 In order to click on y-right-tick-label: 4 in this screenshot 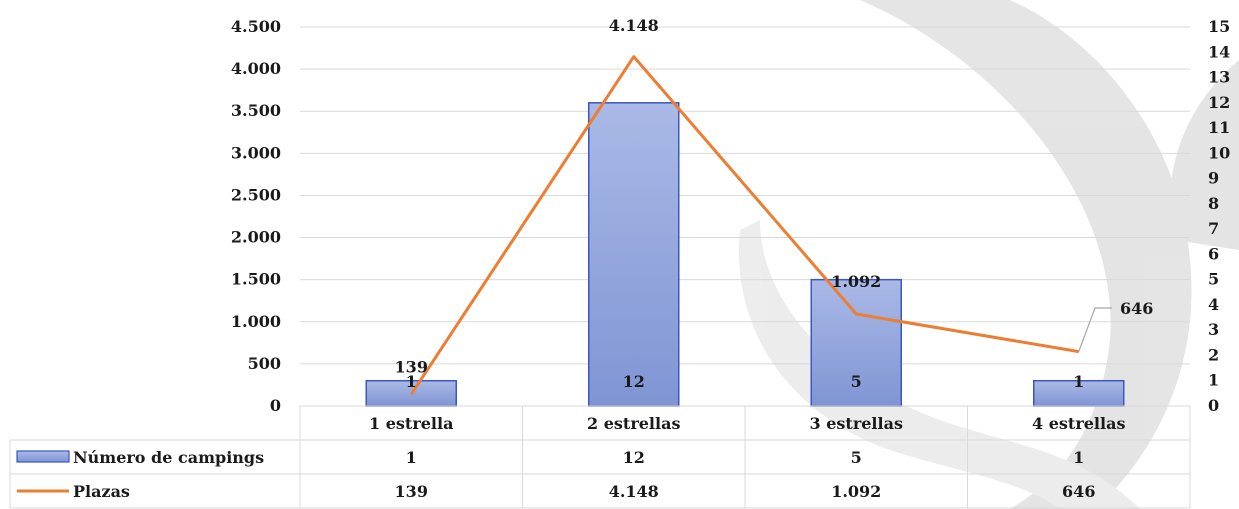, I will do `click(1213, 304)`.